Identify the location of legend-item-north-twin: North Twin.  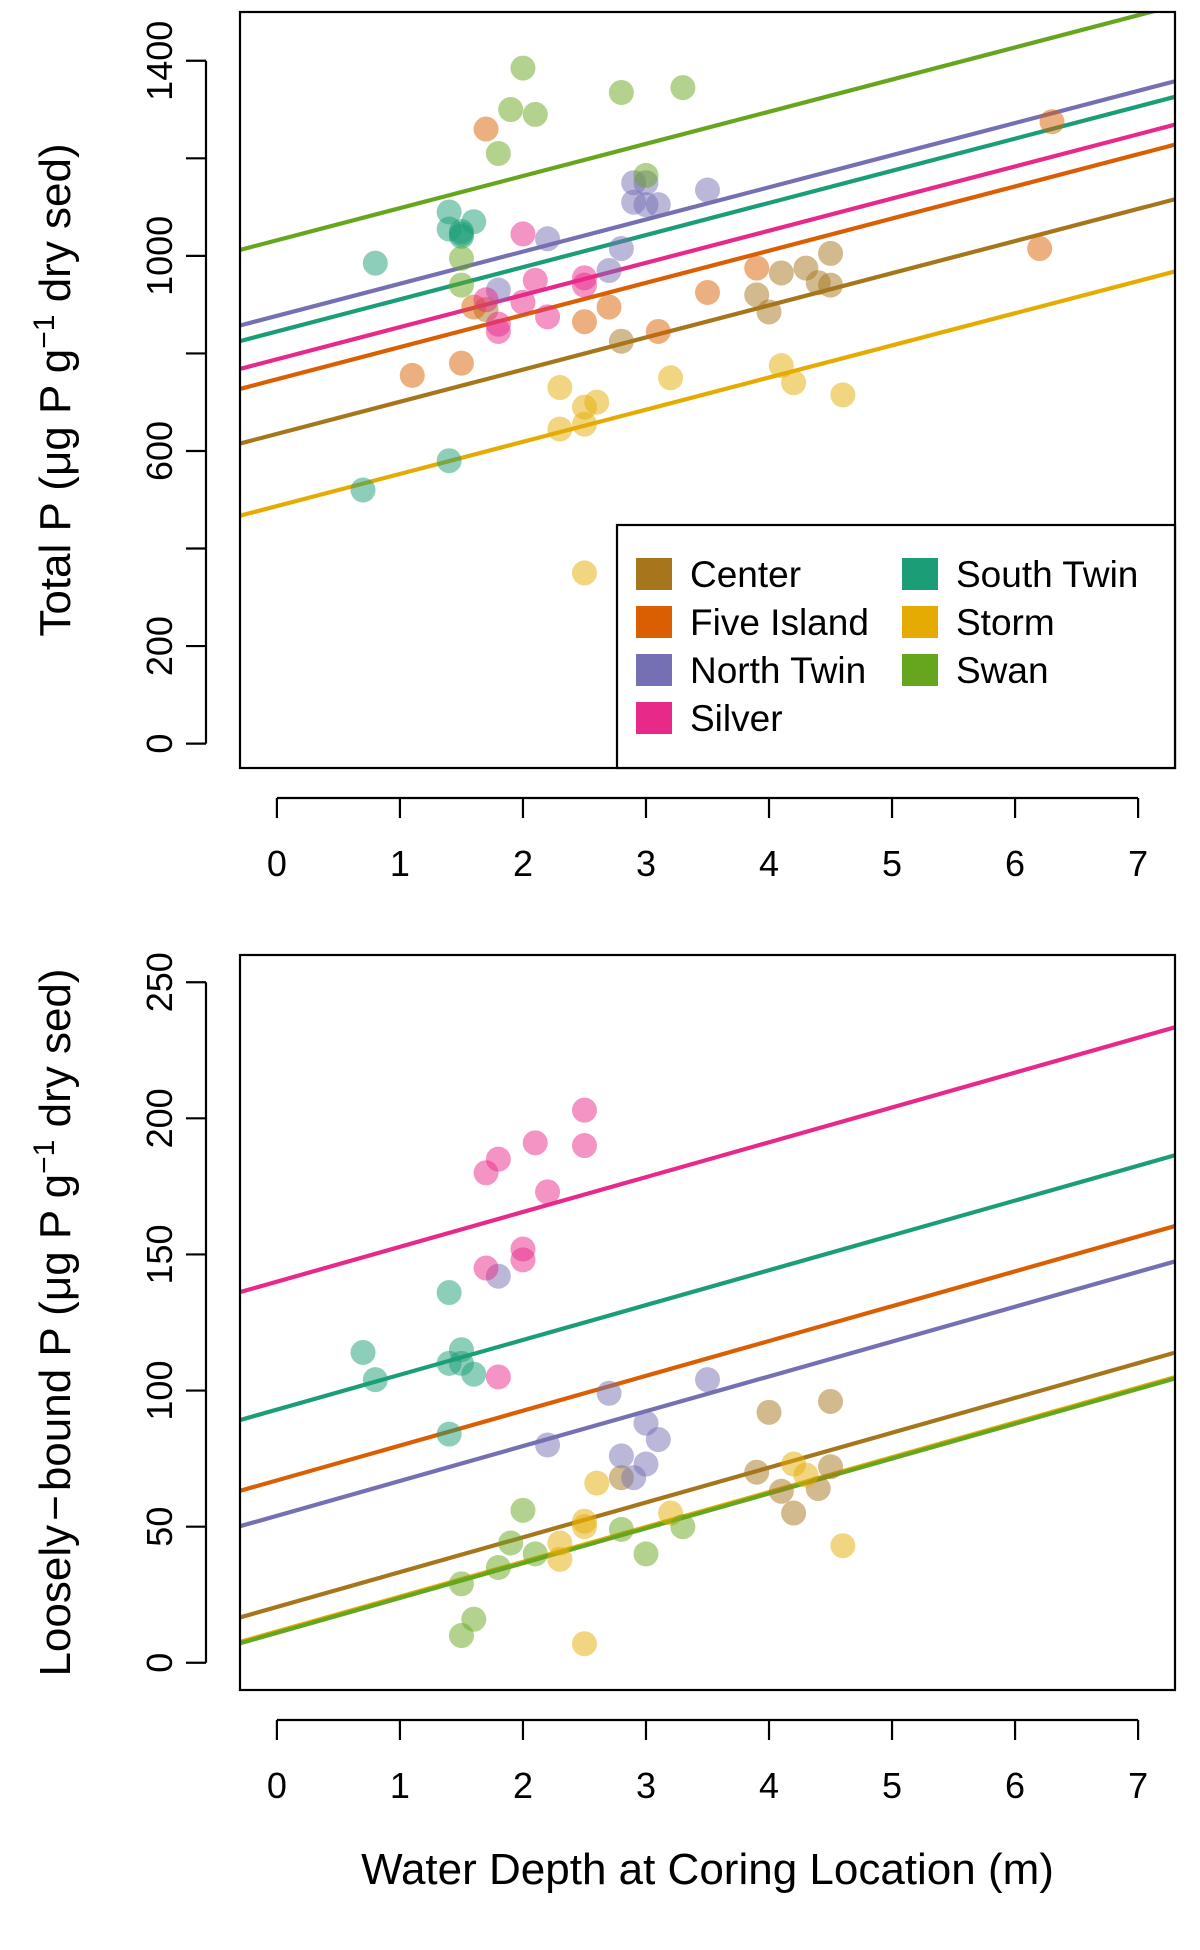
(751, 670).